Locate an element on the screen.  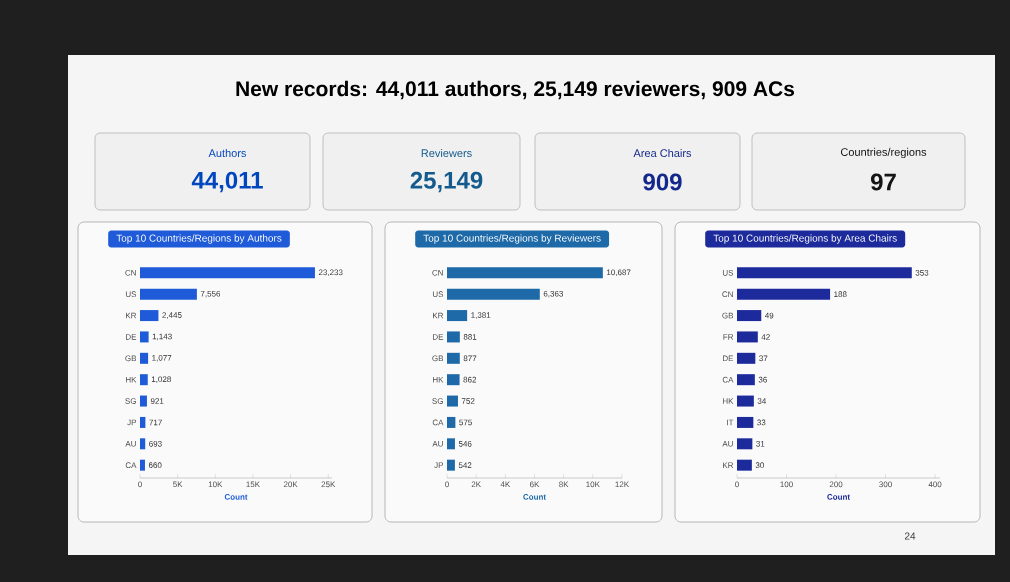
data-label: 31 is located at coordinates (760, 443).